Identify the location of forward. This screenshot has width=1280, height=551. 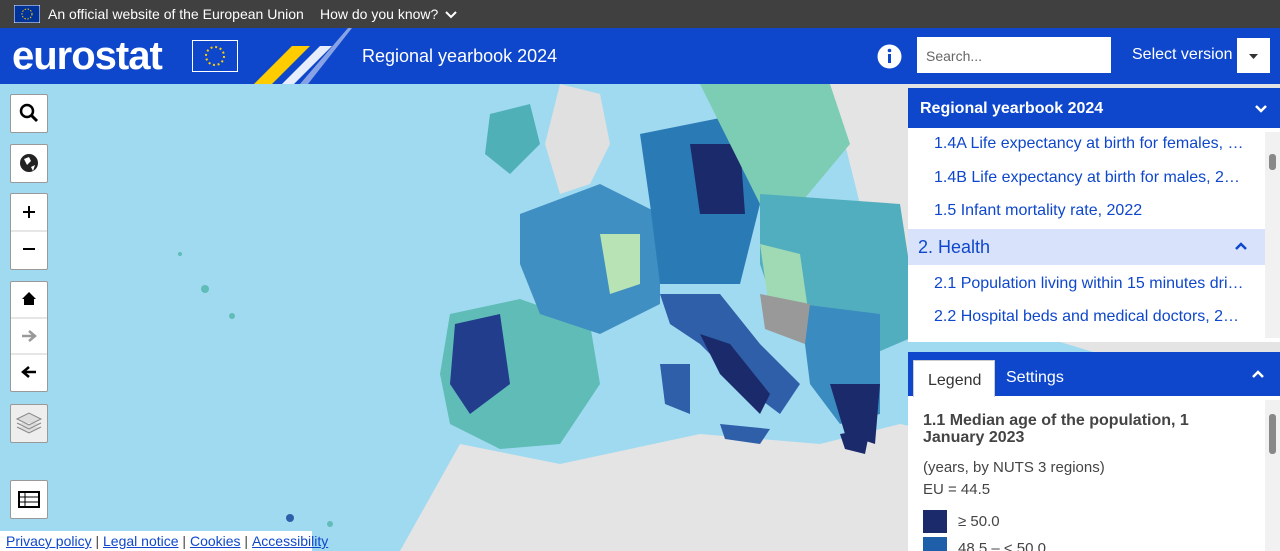
(29, 336).